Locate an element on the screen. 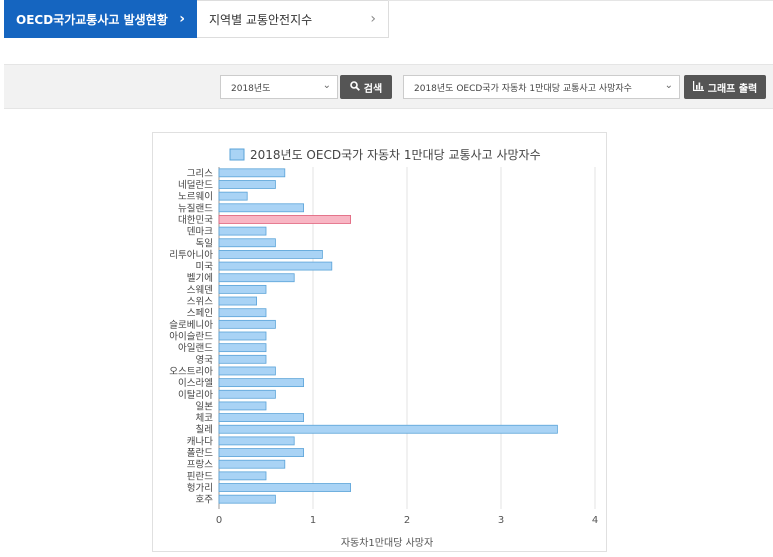  tab-oecd-accidents: OECD국가교통사고 발생현황 › is located at coordinates (100, 19).